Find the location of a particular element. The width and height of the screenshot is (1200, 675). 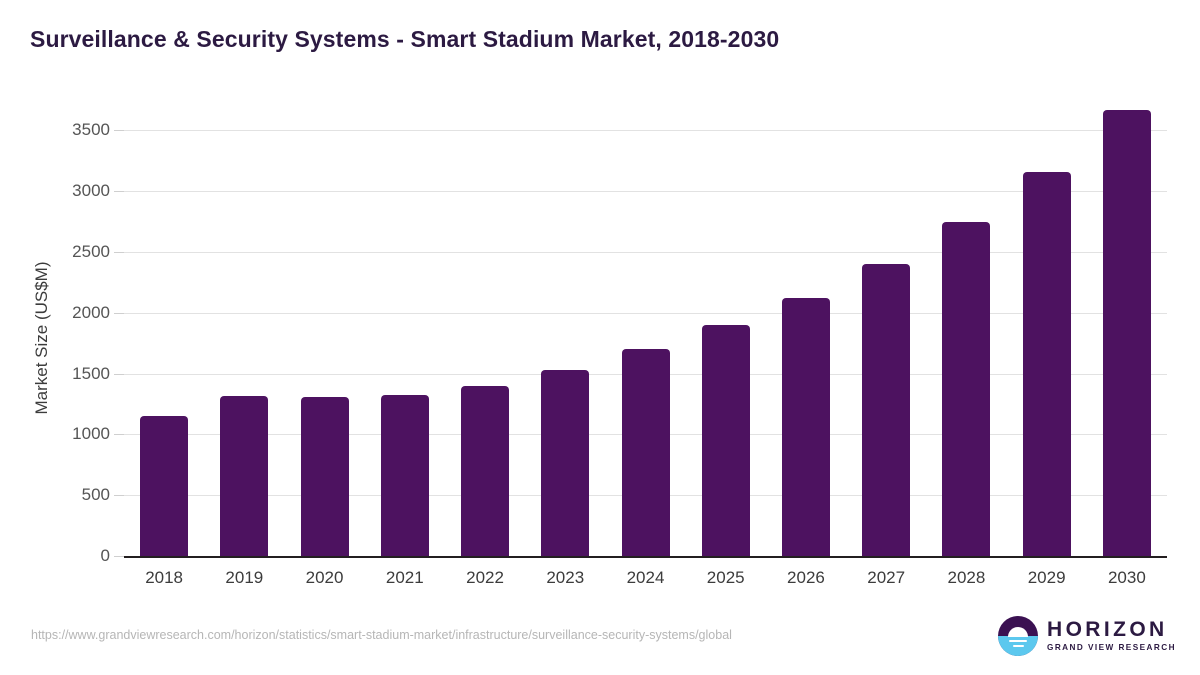

bar-2018 is located at coordinates (164, 486).